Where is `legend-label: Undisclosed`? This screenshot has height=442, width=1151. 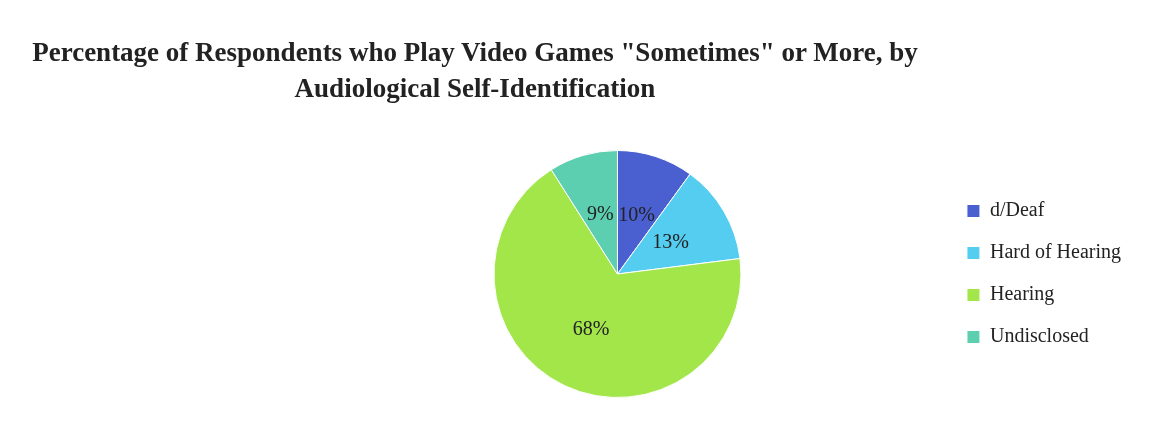 legend-label: Undisclosed is located at coordinates (1039, 335).